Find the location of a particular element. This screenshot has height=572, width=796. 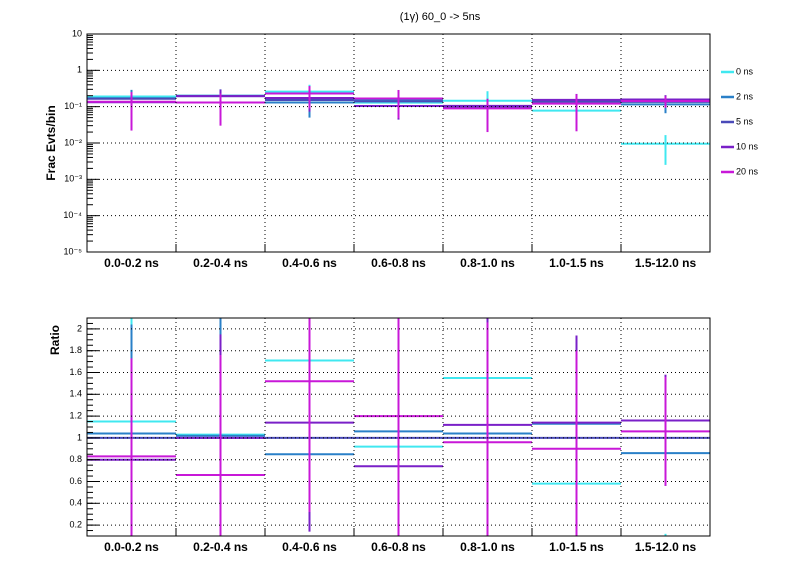

plot-area is located at coordinates (398, 124).